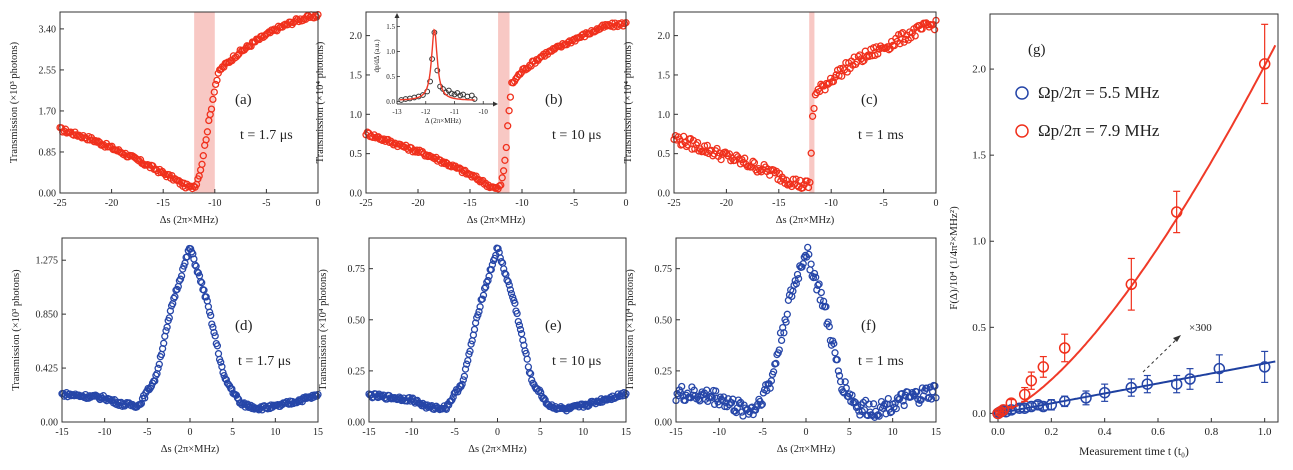 The height and width of the screenshot is (470, 1293). I want to click on panel-g-ytick-label: 1.0, so click(979, 242).